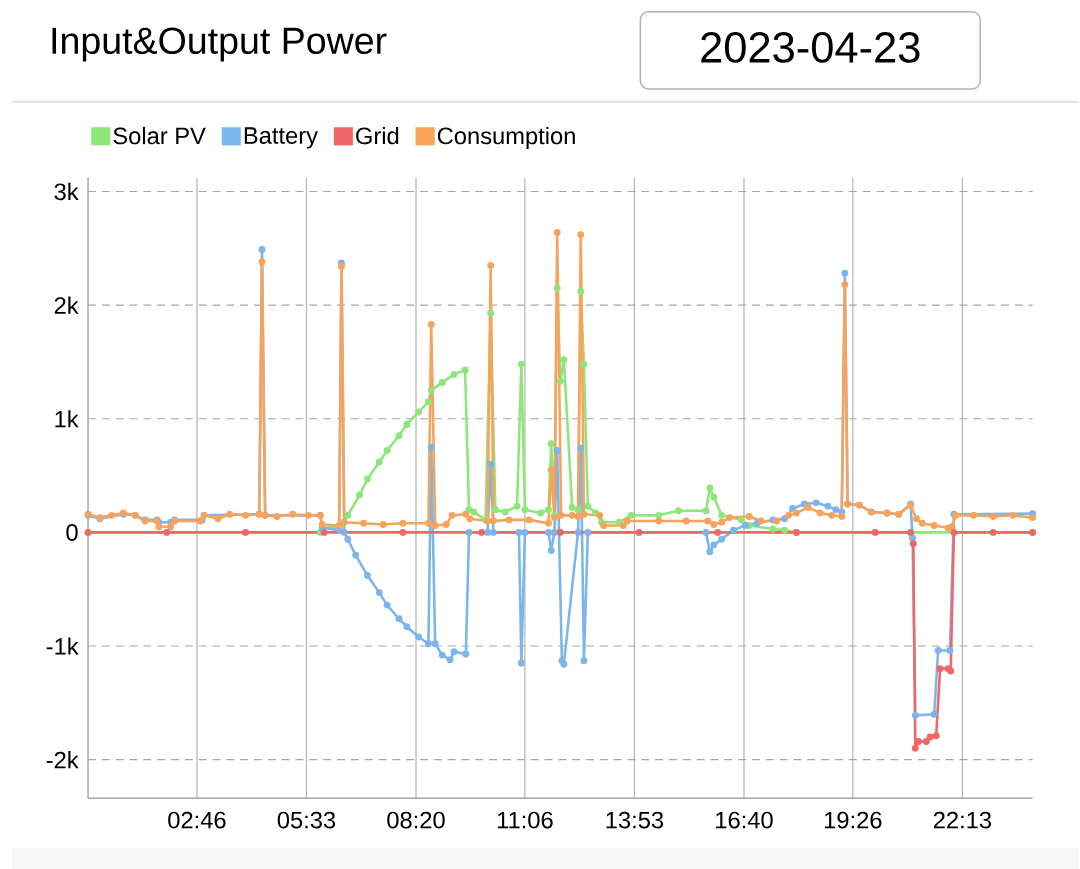 Image resolution: width=1080 pixels, height=869 pixels. What do you see at coordinates (853, 820) in the screenshot?
I see `x-tick-label: 19:26` at bounding box center [853, 820].